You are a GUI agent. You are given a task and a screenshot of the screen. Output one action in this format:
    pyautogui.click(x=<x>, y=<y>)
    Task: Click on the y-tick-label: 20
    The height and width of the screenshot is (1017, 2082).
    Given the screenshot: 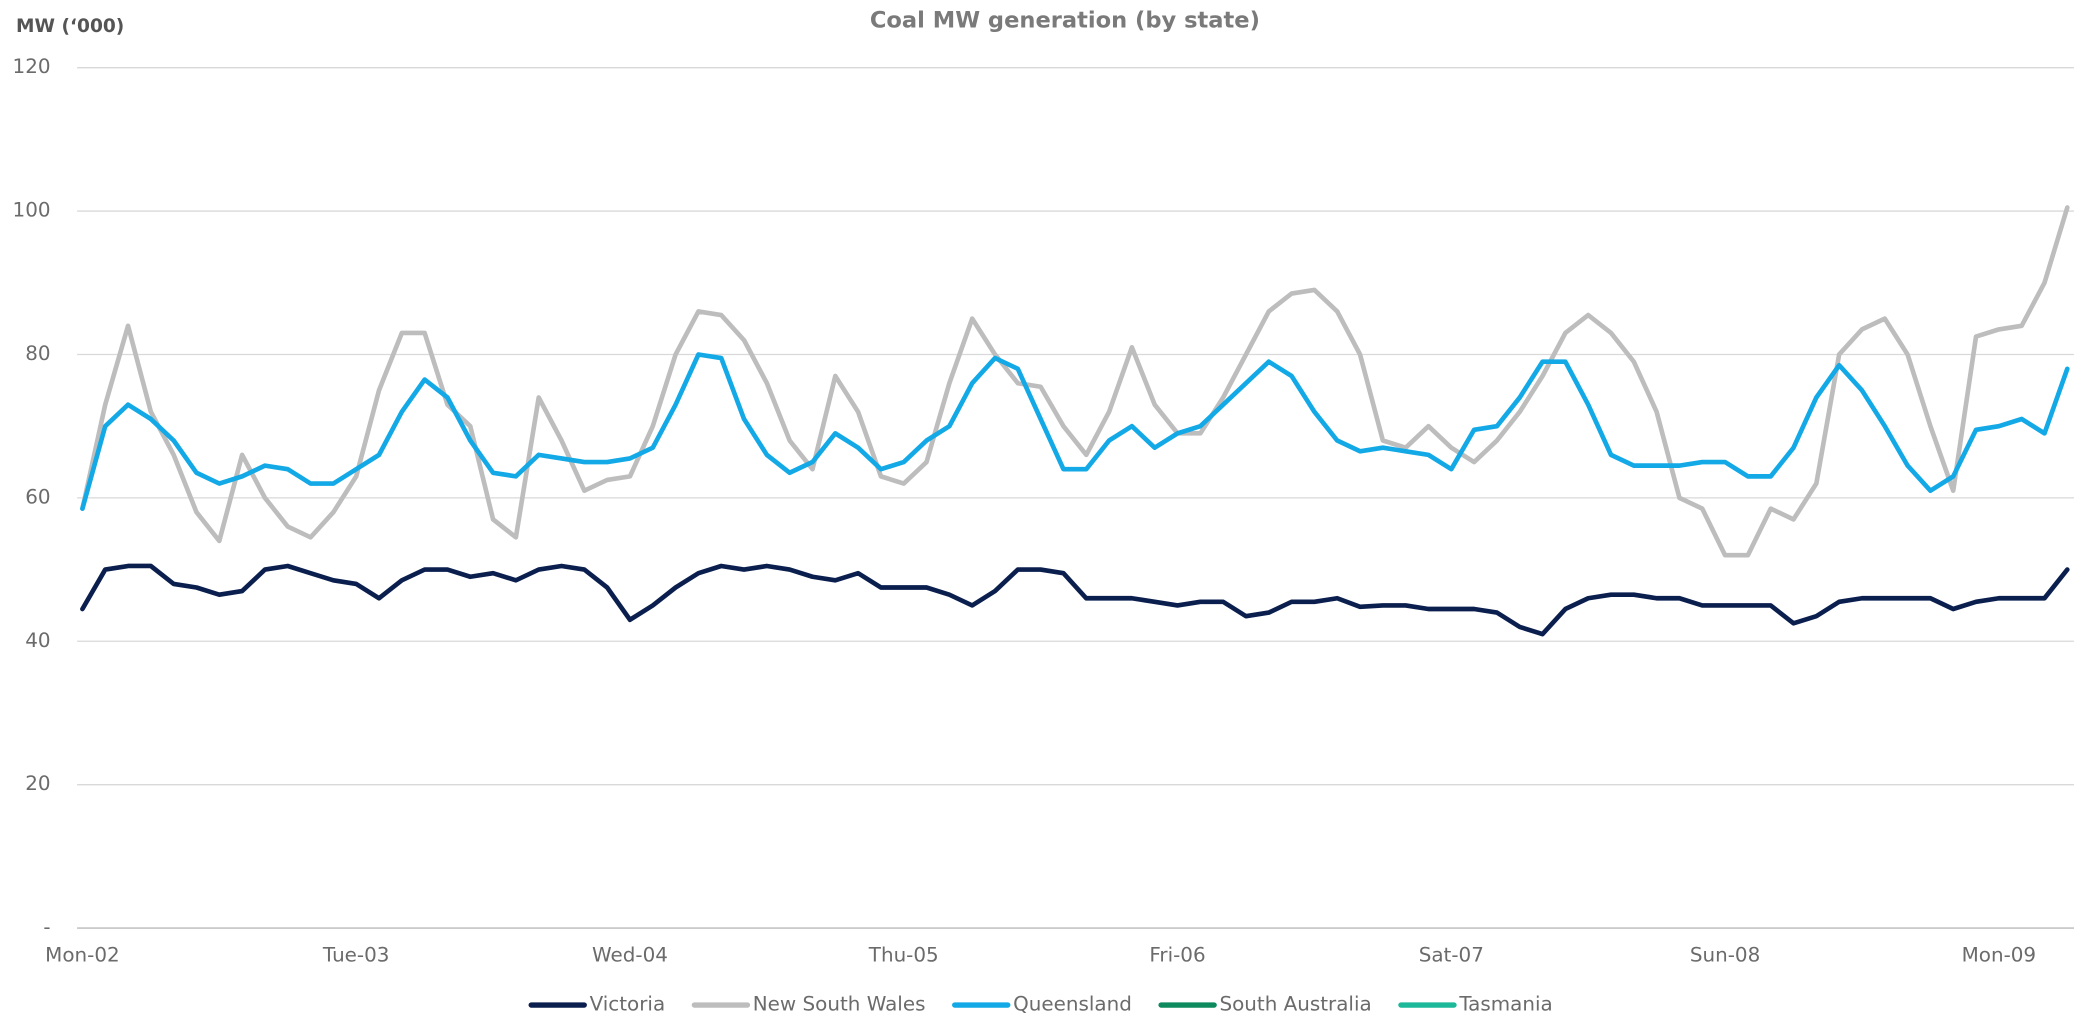 What is the action you would take?
    pyautogui.click(x=37, y=783)
    